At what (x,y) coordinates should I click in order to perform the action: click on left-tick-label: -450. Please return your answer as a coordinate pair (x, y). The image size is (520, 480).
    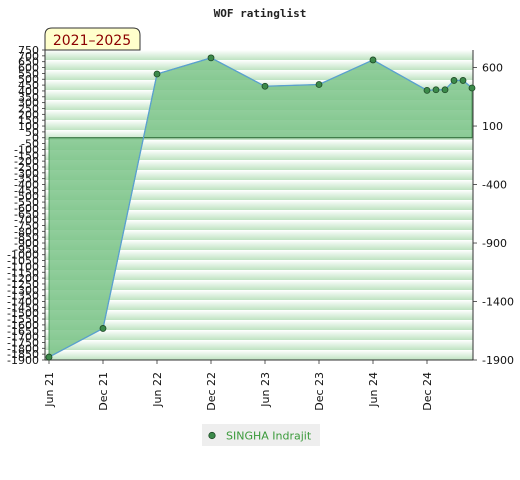
    Looking at the image, I should click on (26, 190).